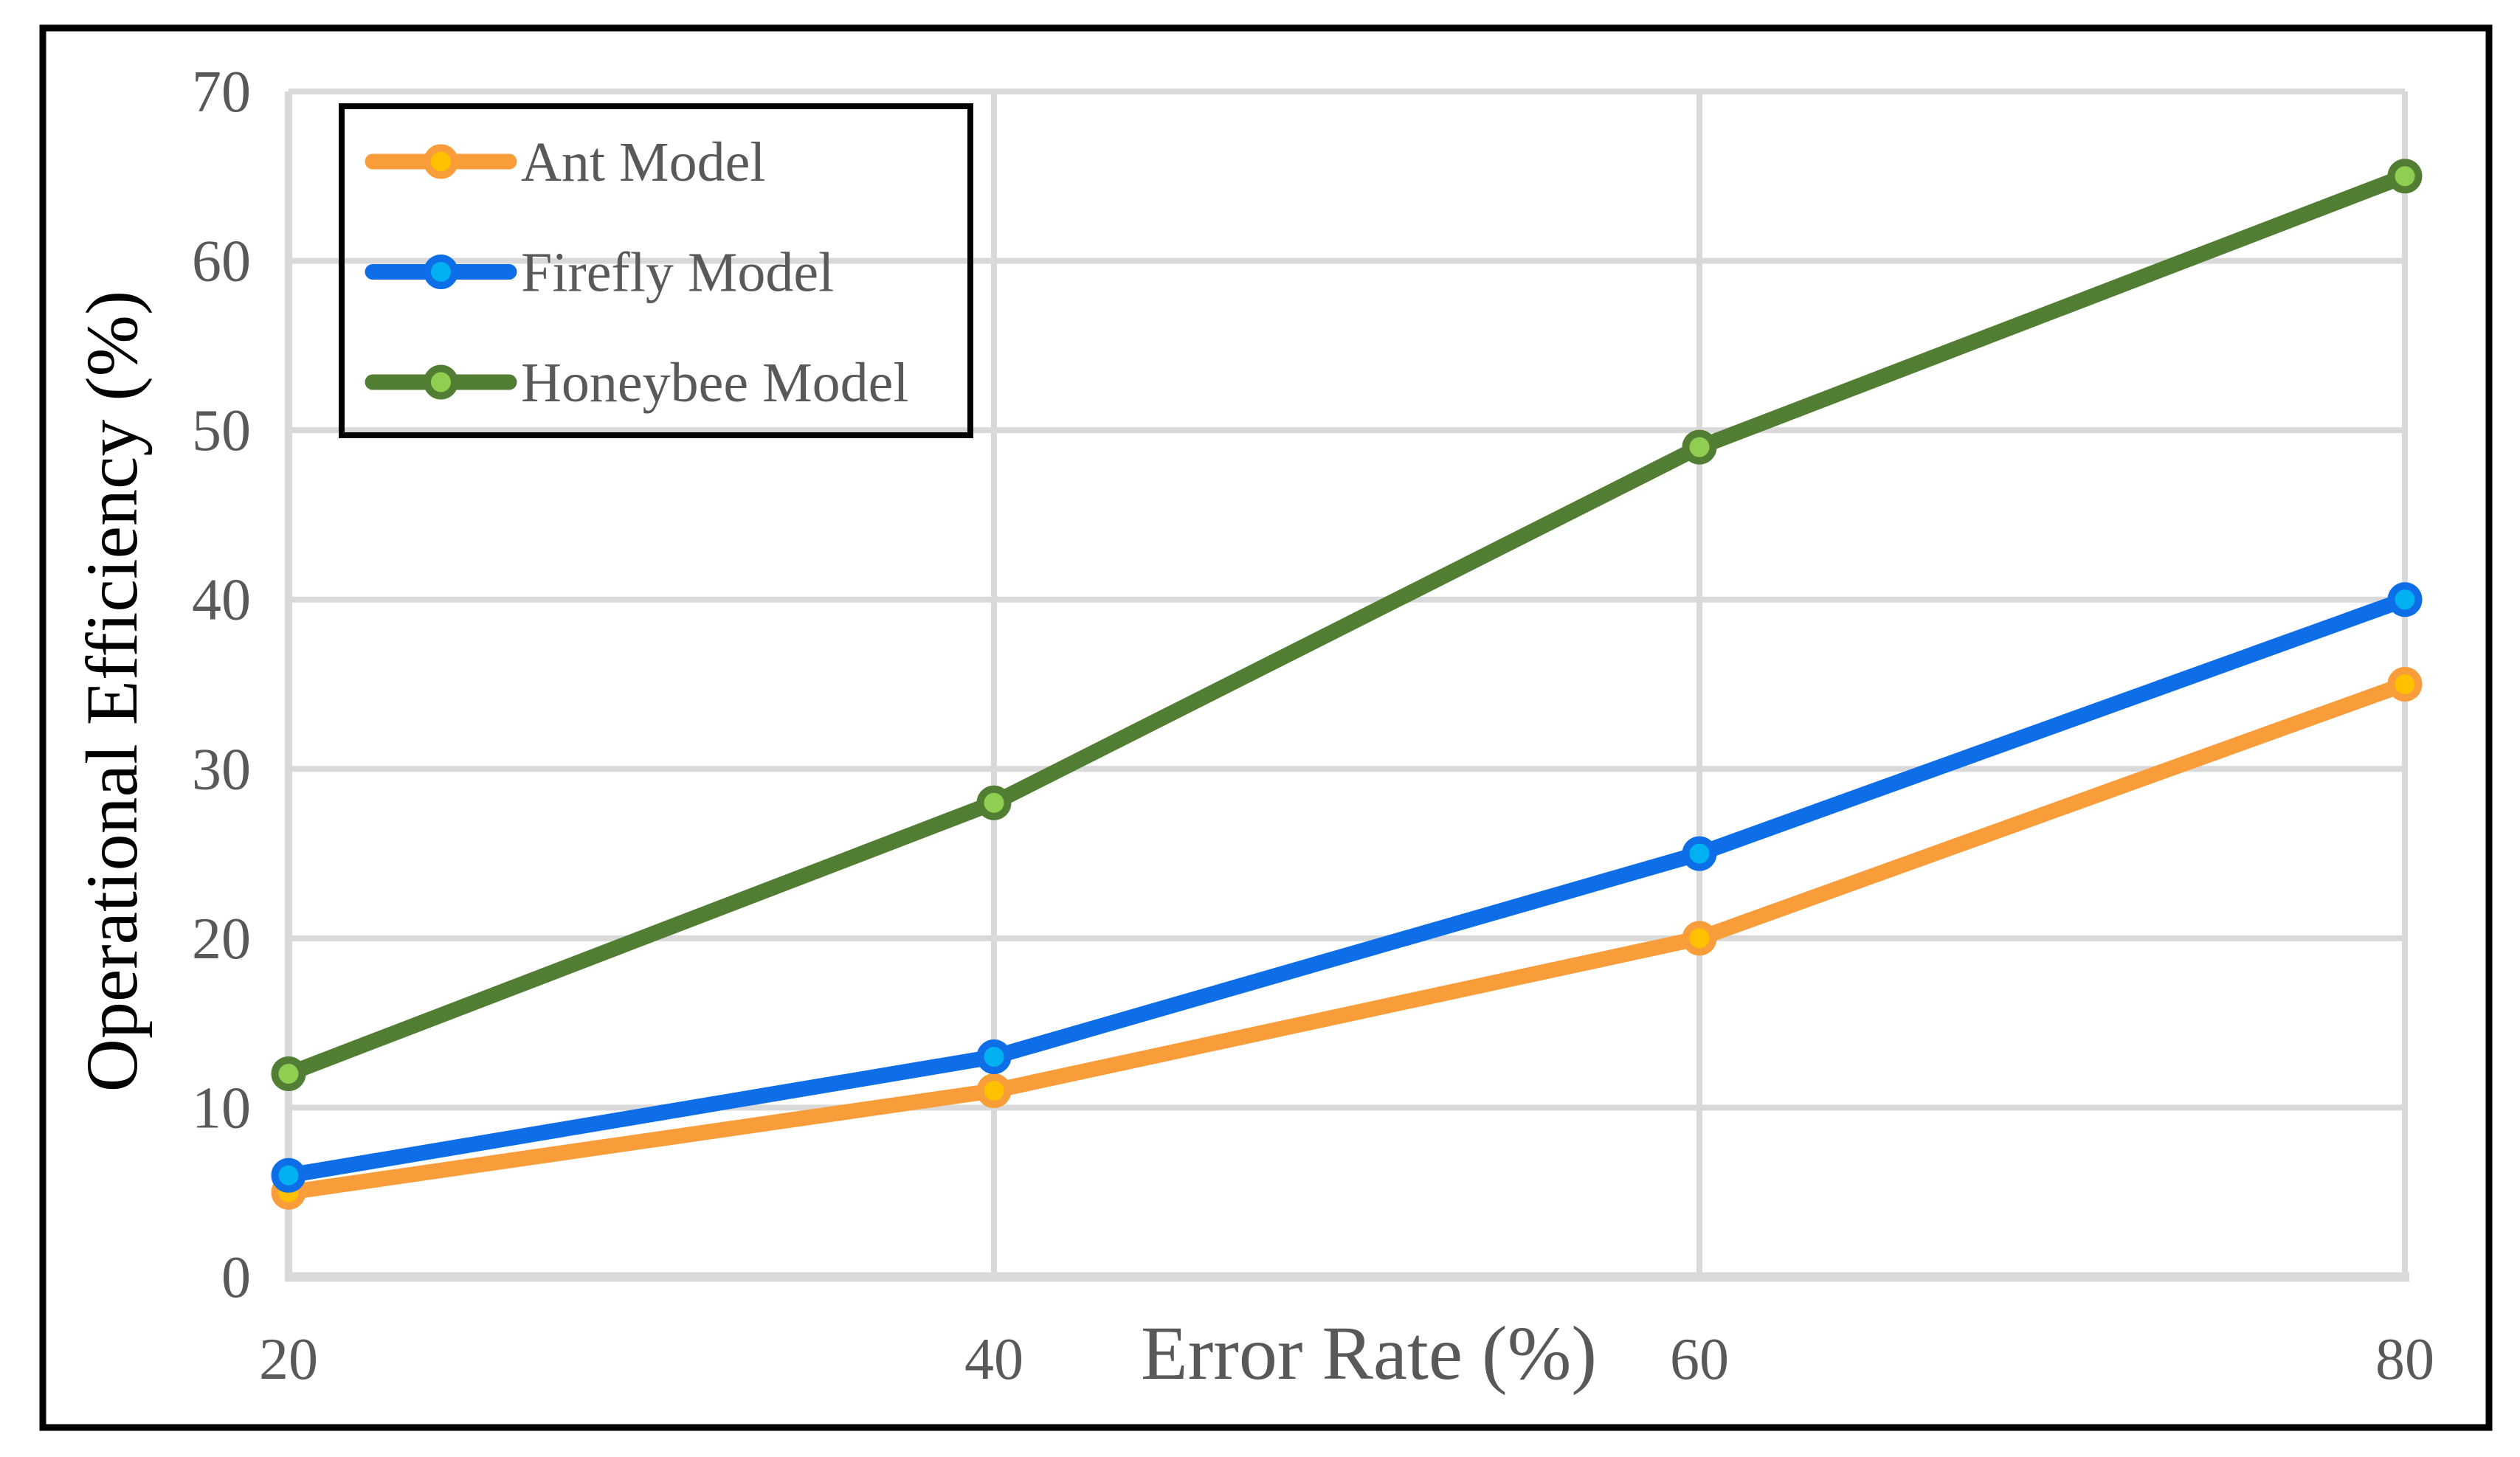 The image size is (2520, 1457). I want to click on legend-border, so click(656, 270).